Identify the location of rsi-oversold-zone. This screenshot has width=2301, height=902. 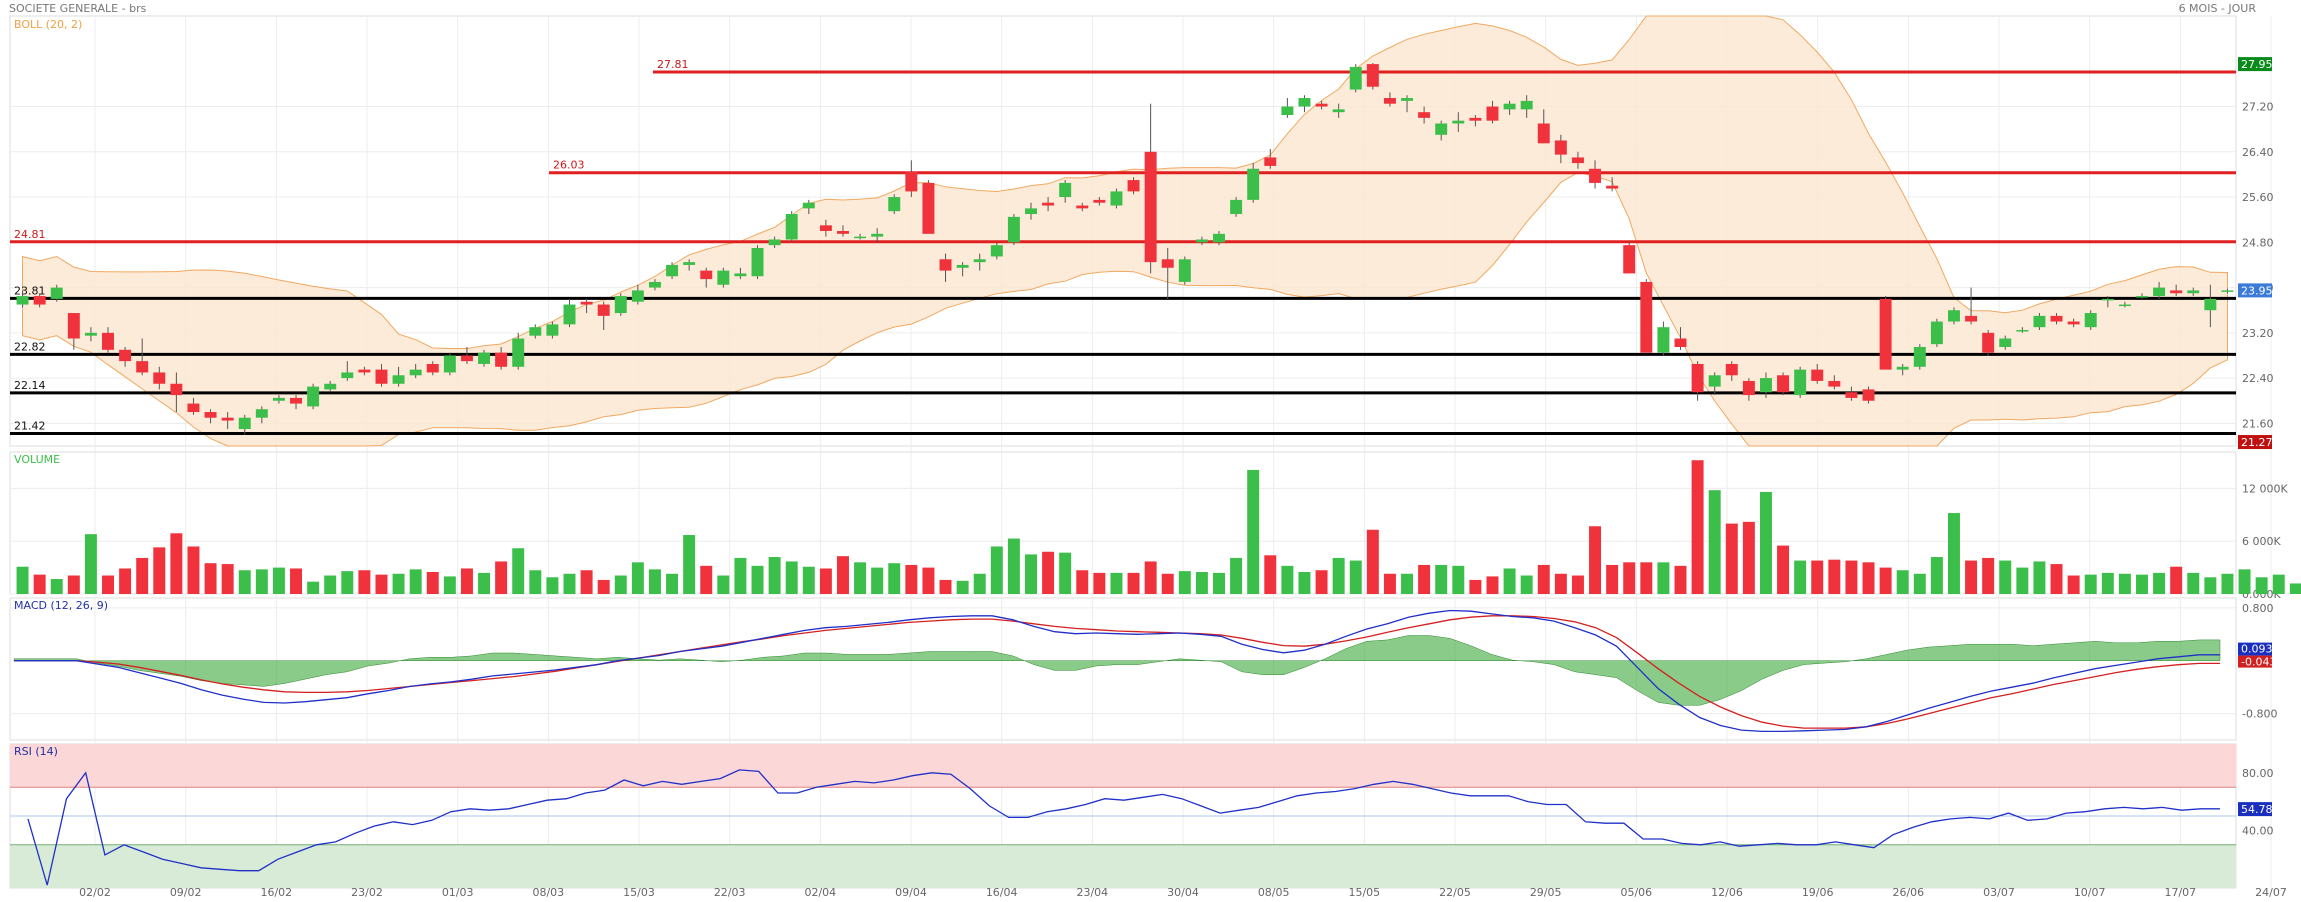
(1123, 866).